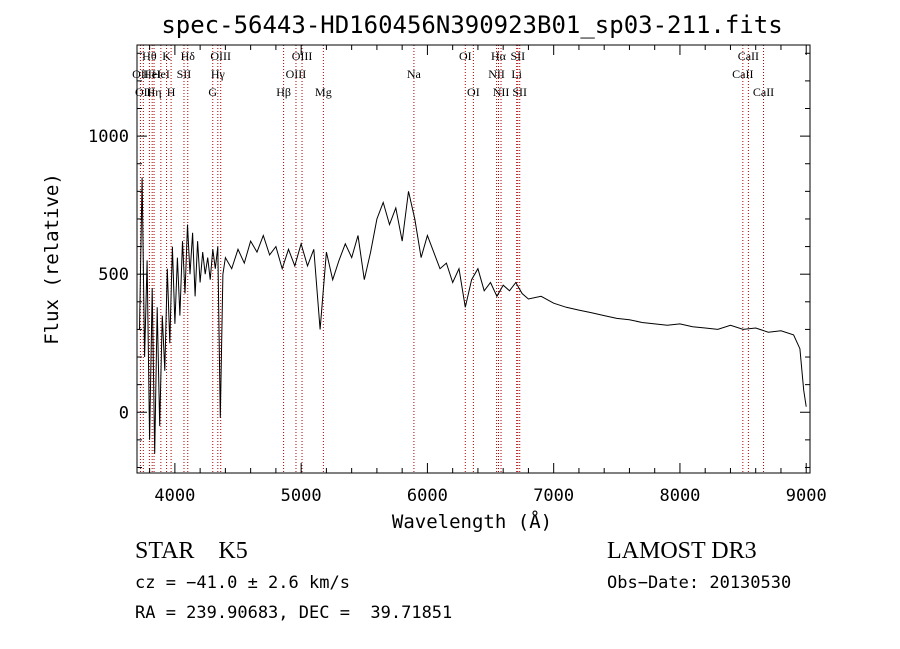 The image size is (900, 649). Describe the element at coordinates (149, 56) in the screenshot. I see `line-marker-label: Hθ` at that location.